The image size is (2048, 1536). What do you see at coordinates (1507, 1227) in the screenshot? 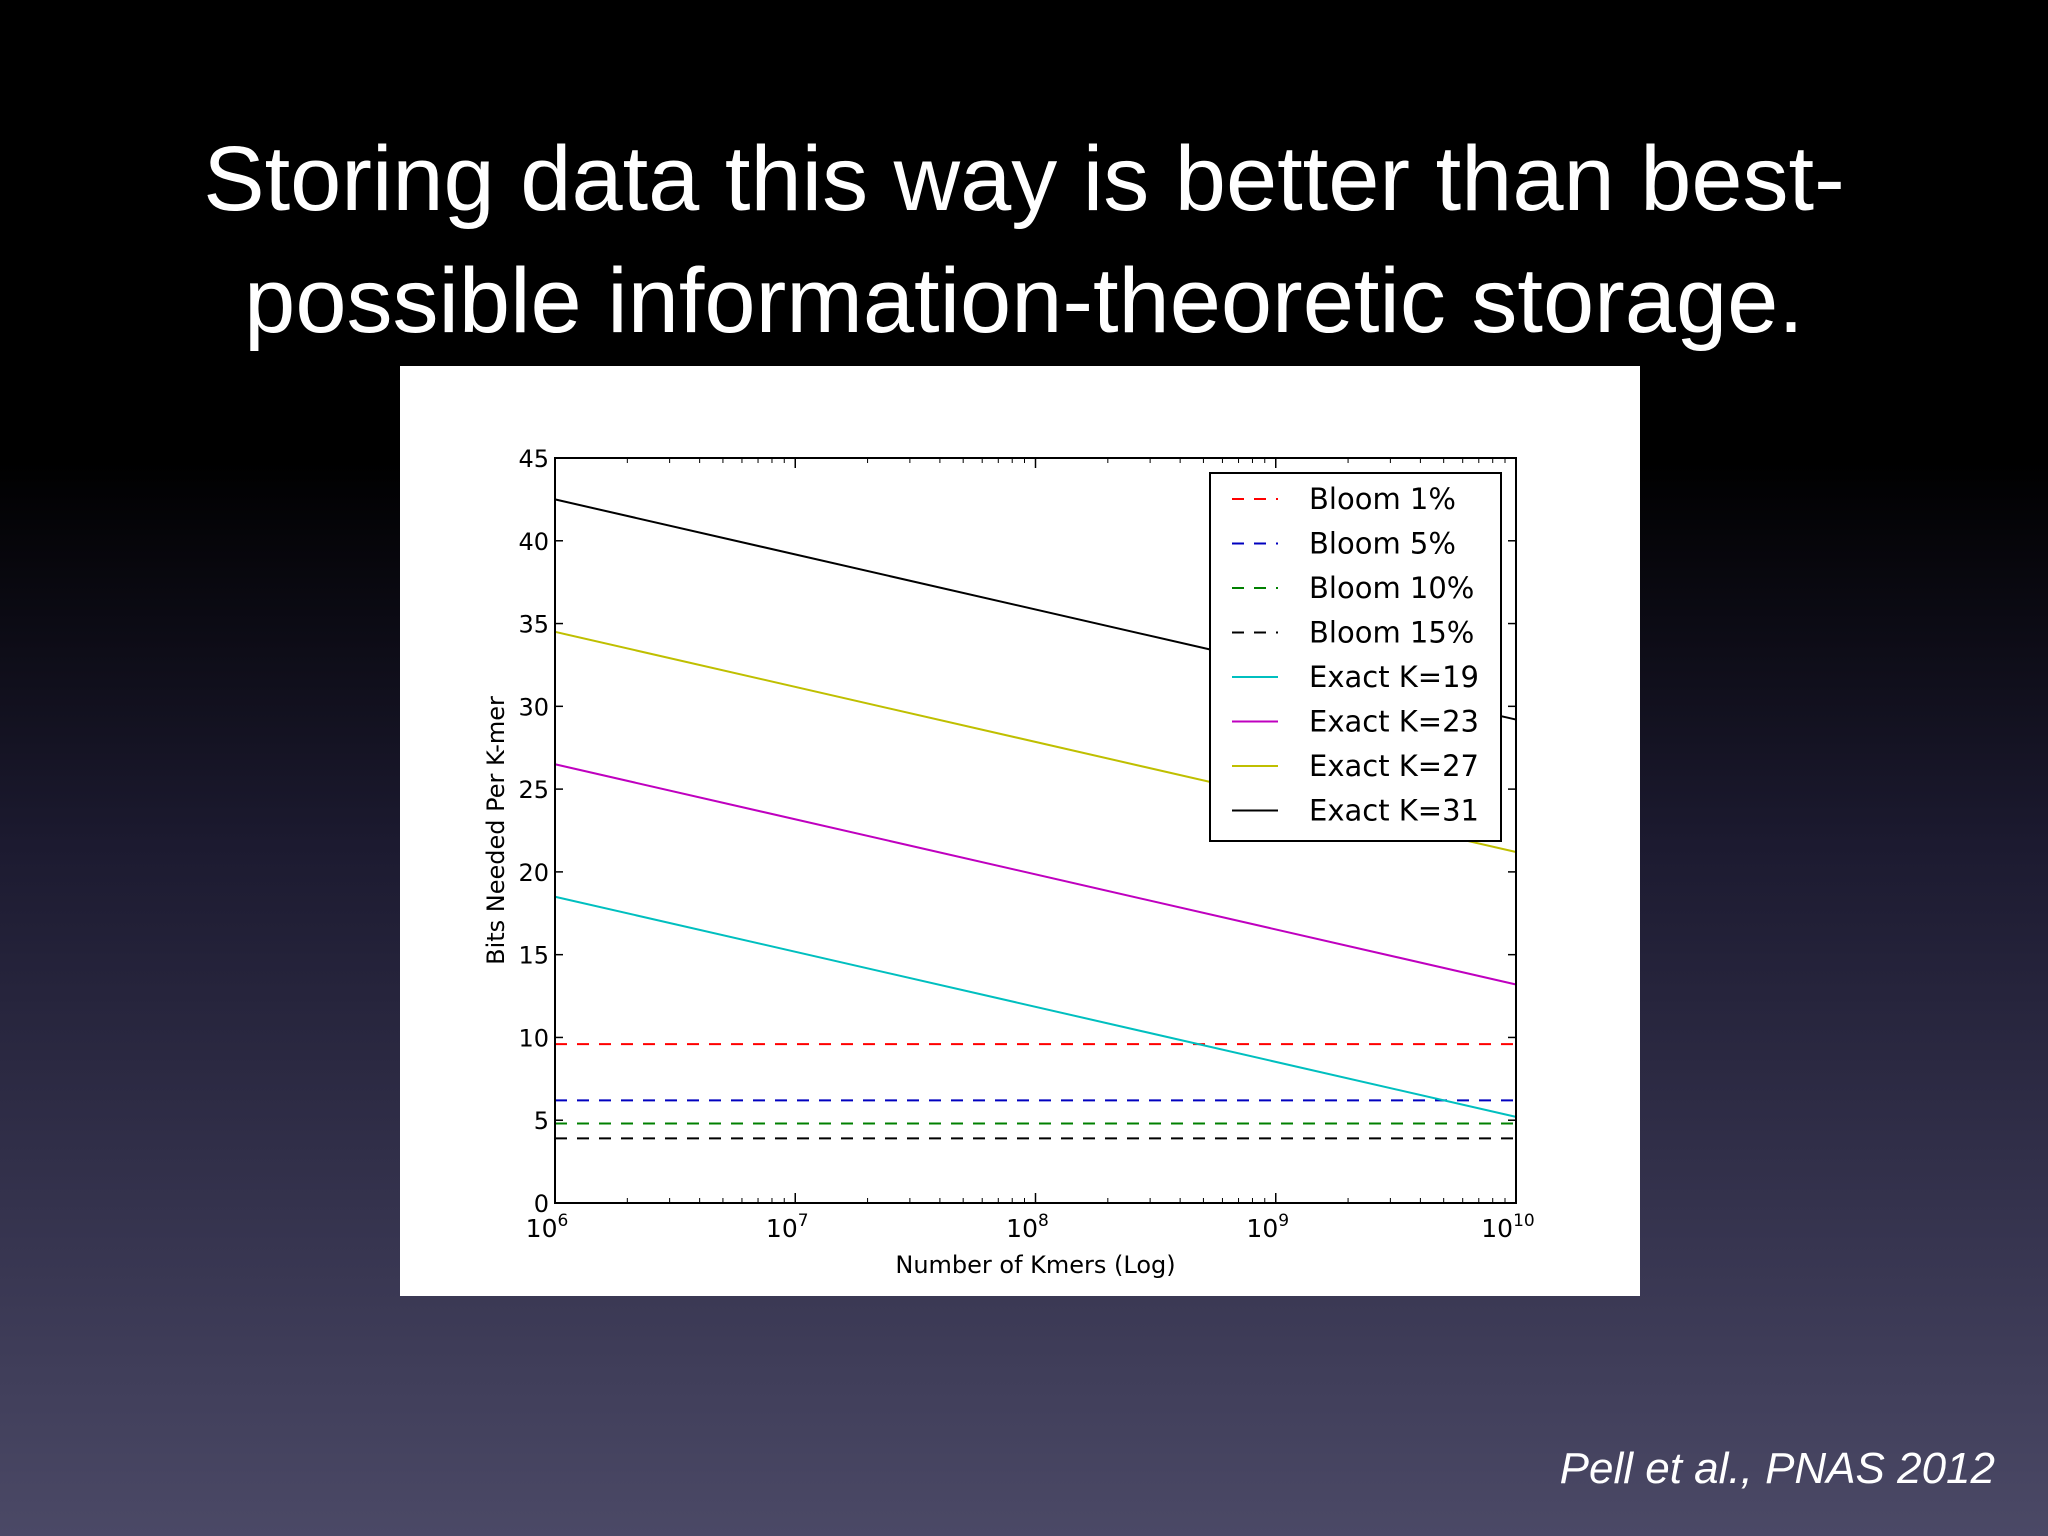
I see `x-tick-label: 10¹⁰` at bounding box center [1507, 1227].